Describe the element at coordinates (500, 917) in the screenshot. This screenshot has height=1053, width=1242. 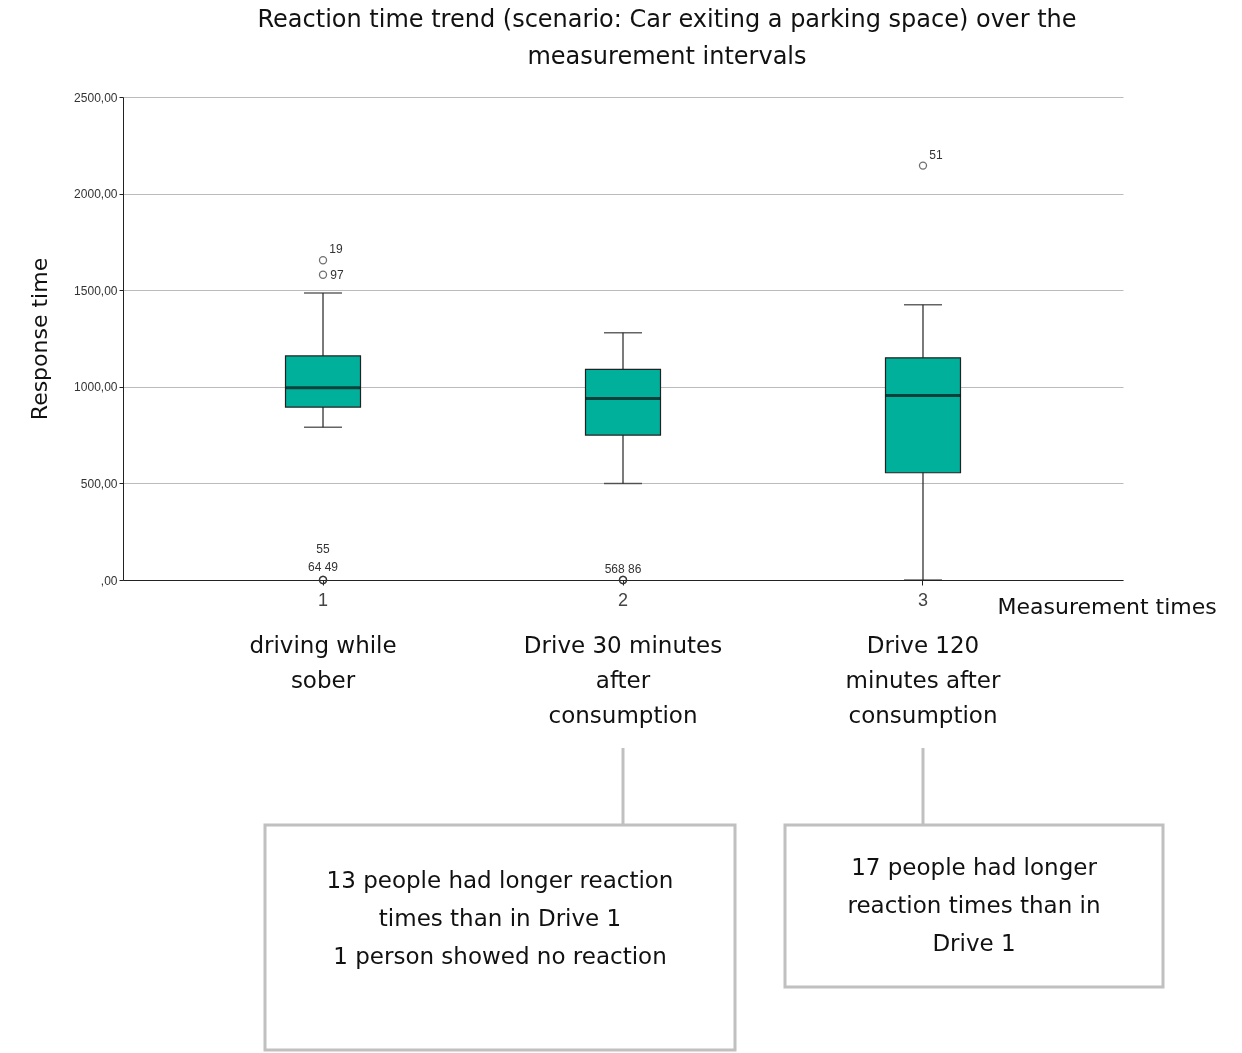
I see `text: 13 people had longer reaction times than in Drive 1 1 person showed no reaction` at that location.